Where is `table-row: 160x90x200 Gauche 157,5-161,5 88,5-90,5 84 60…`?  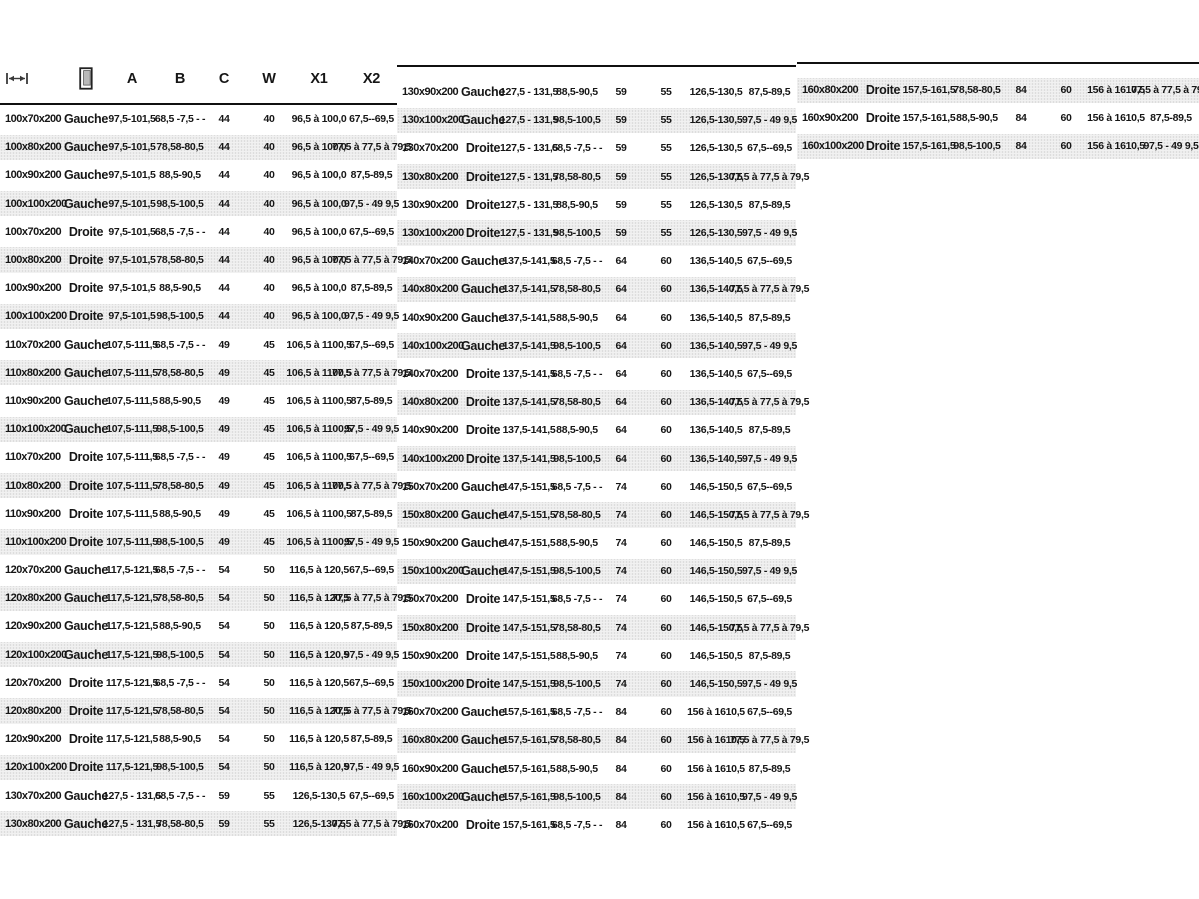 table-row: 160x90x200 Gauche 157,5-161,5 88,5-90,5 84 60… is located at coordinates (596, 769).